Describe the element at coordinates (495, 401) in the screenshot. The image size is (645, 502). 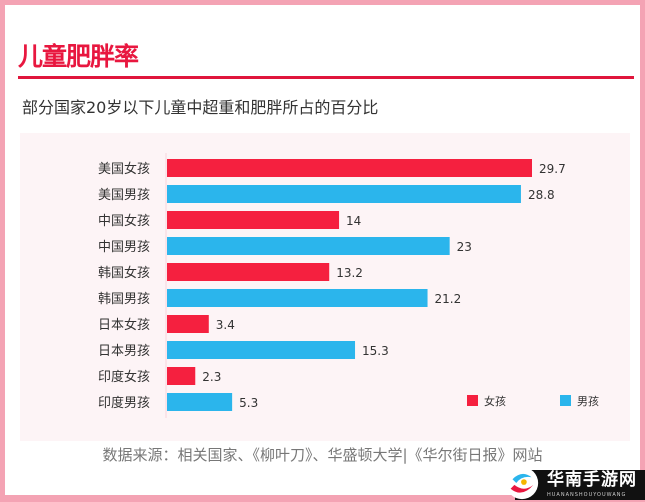
I see `legend-label-girl: 女孩` at that location.